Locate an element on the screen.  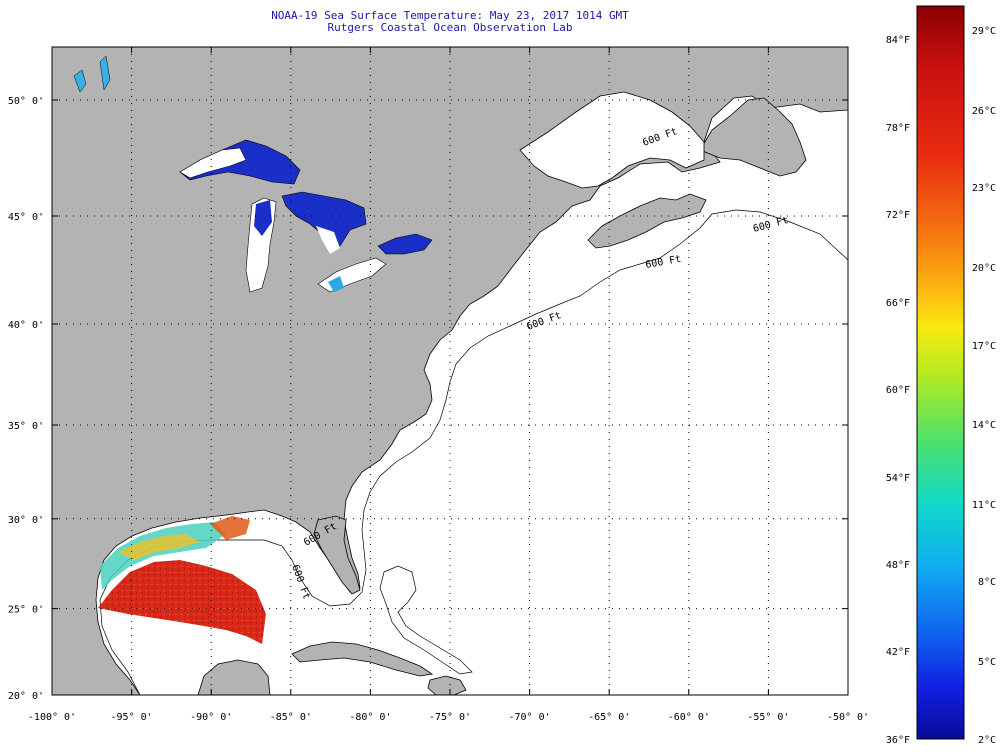
map-subtitle: Rutgers Coastal Ocean Observation Lab is located at coordinates (450, 27).